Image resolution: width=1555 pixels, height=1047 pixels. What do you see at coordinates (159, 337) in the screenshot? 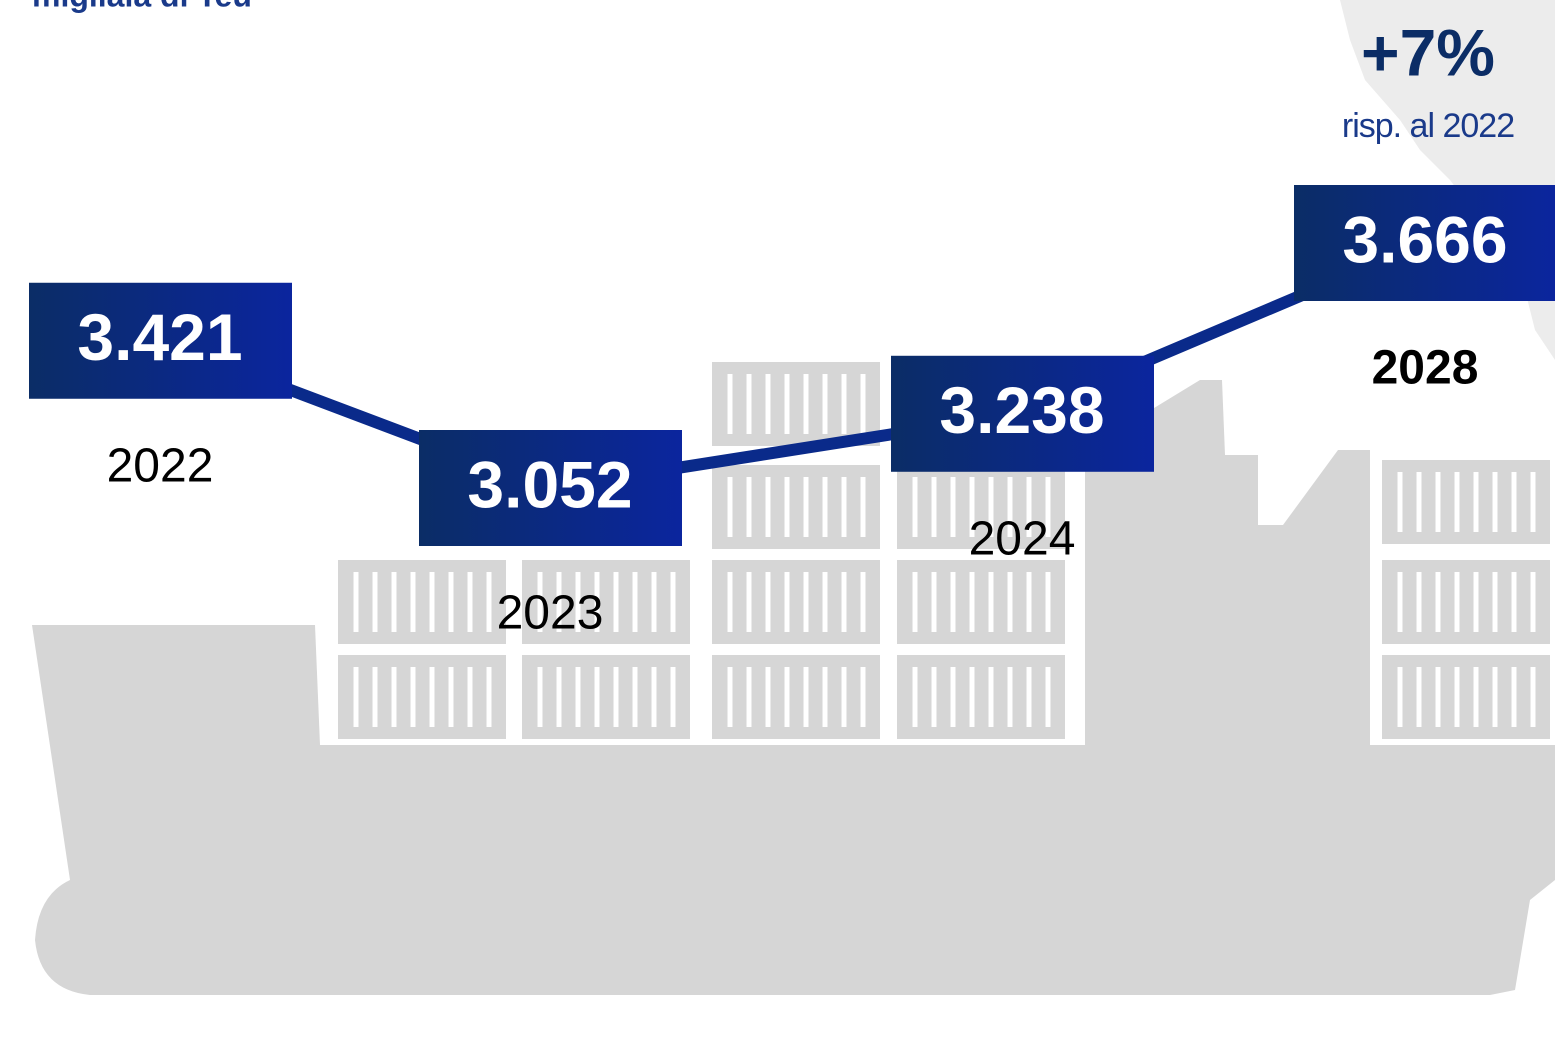
I see `value-label: 3.421` at bounding box center [159, 337].